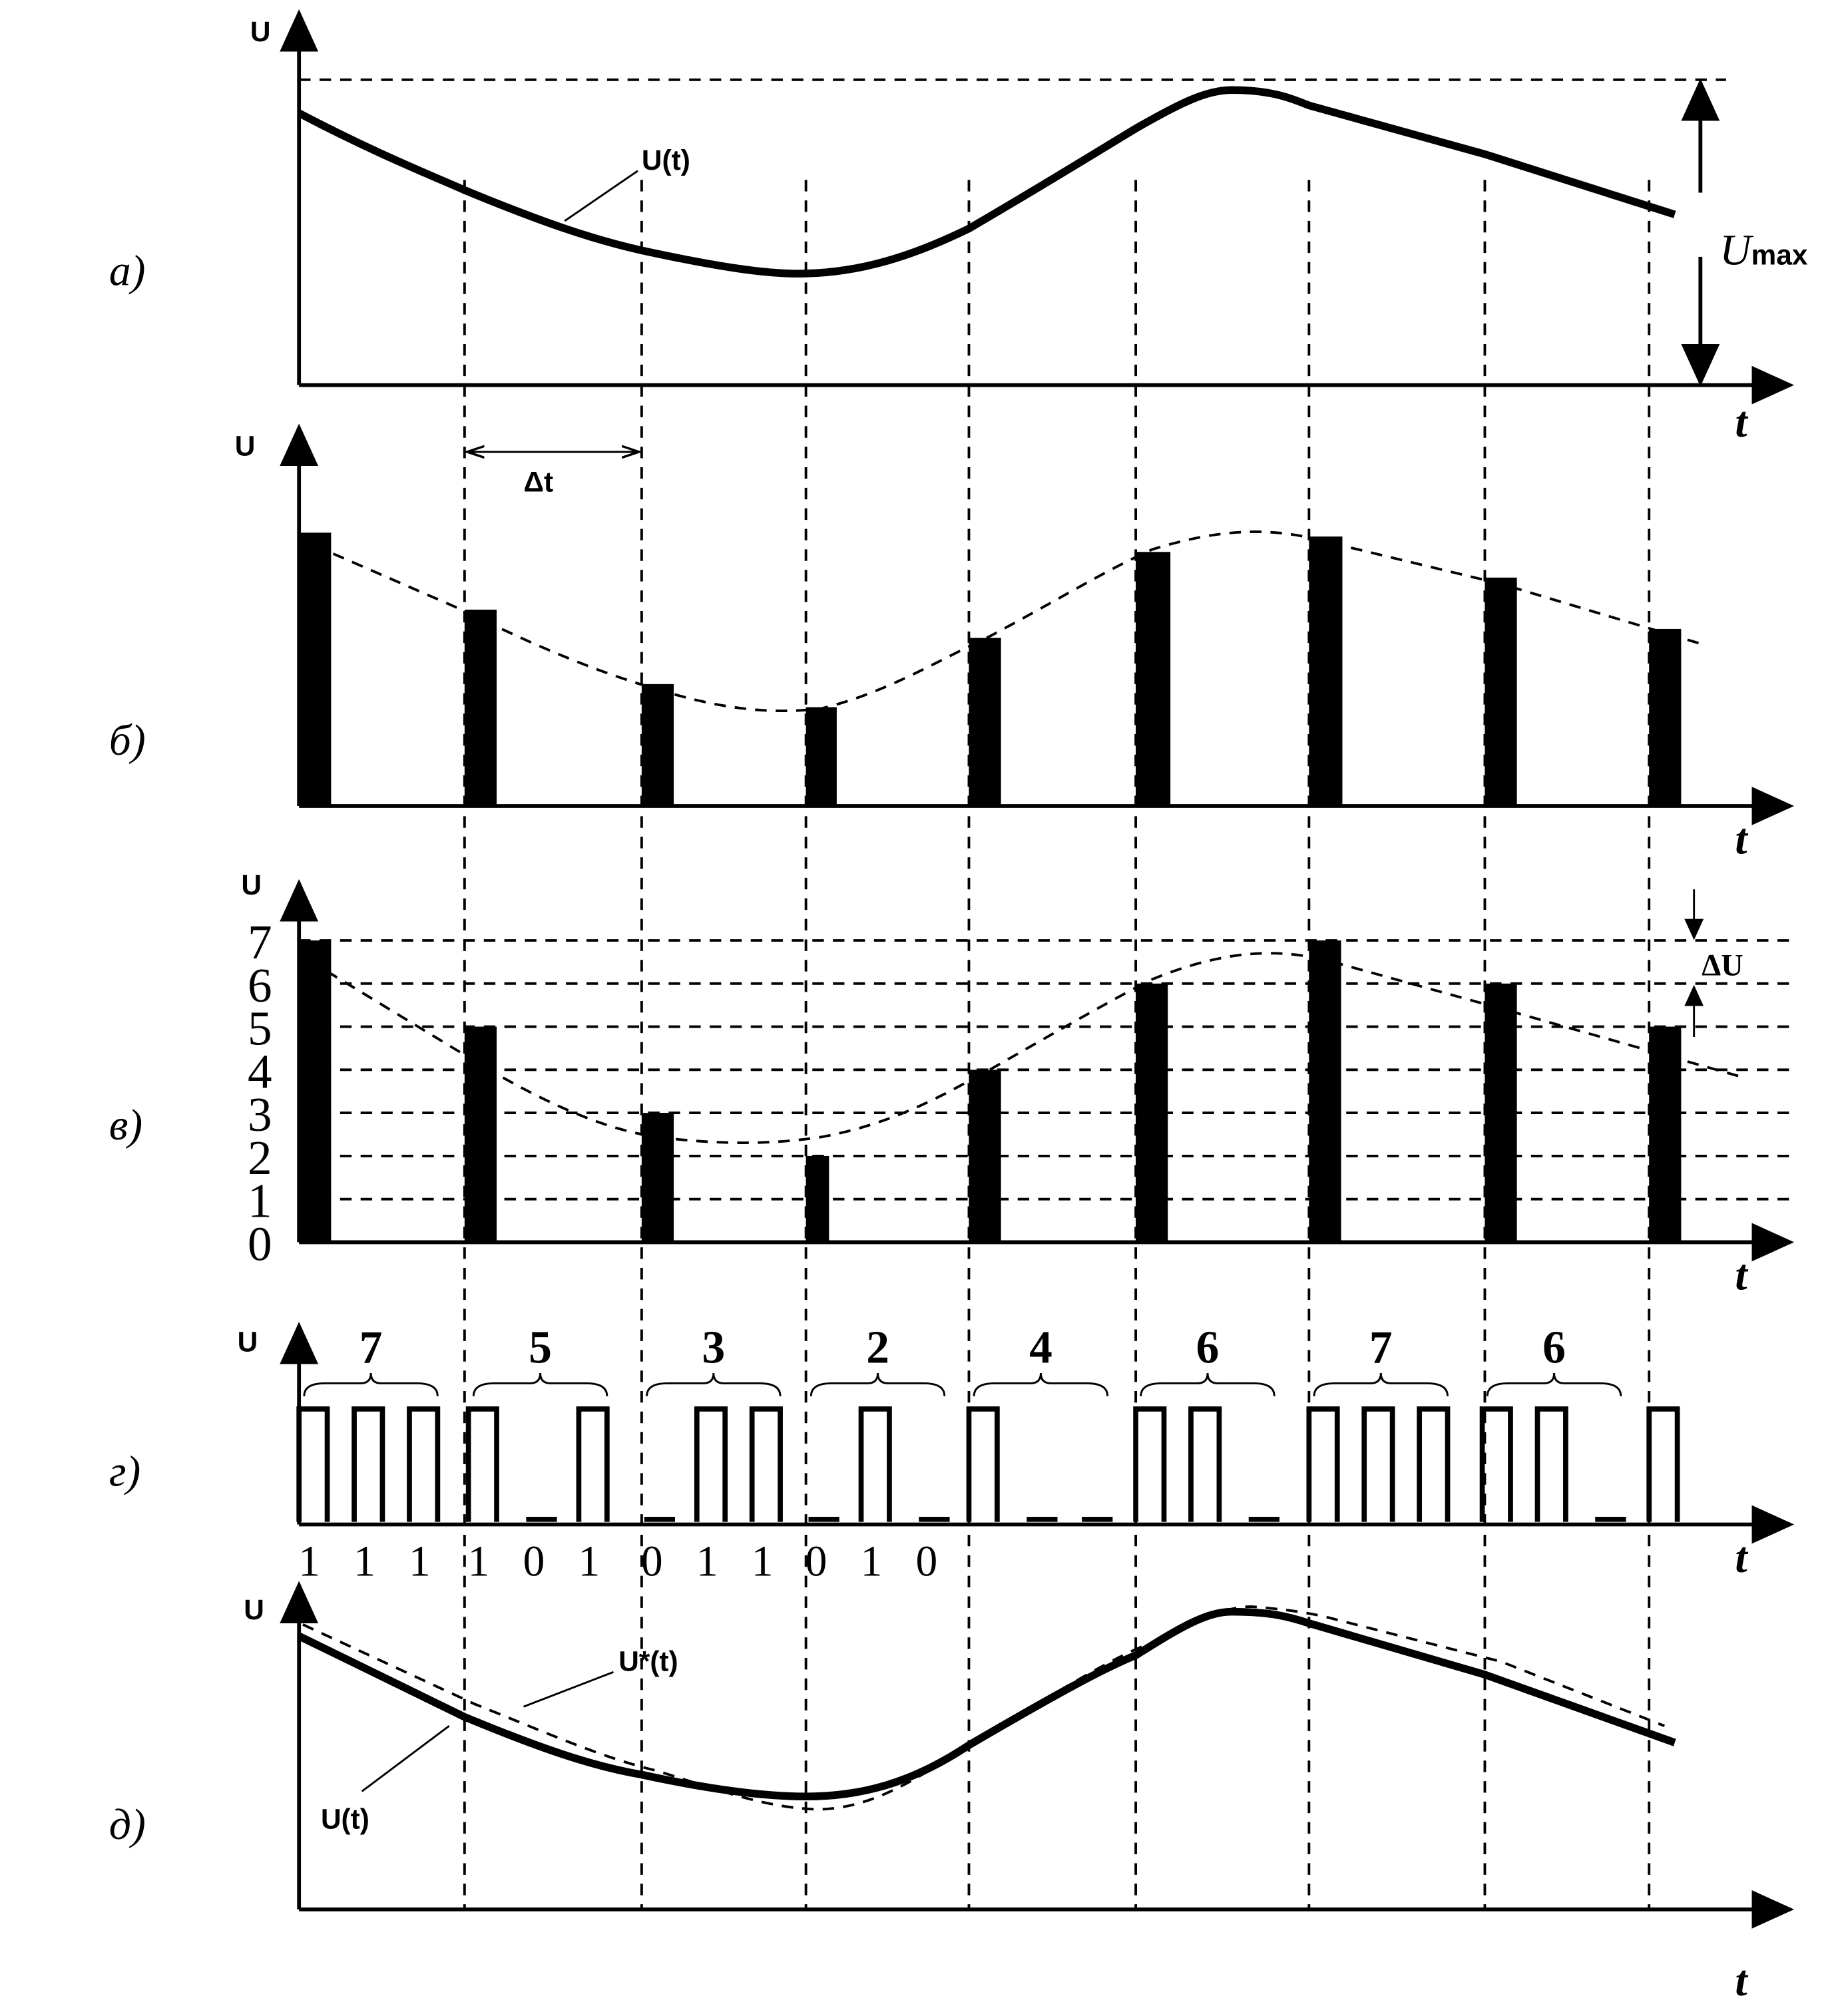 The height and width of the screenshot is (2002, 1848). What do you see at coordinates (540, 1348) in the screenshot?
I see `code-label: 5` at bounding box center [540, 1348].